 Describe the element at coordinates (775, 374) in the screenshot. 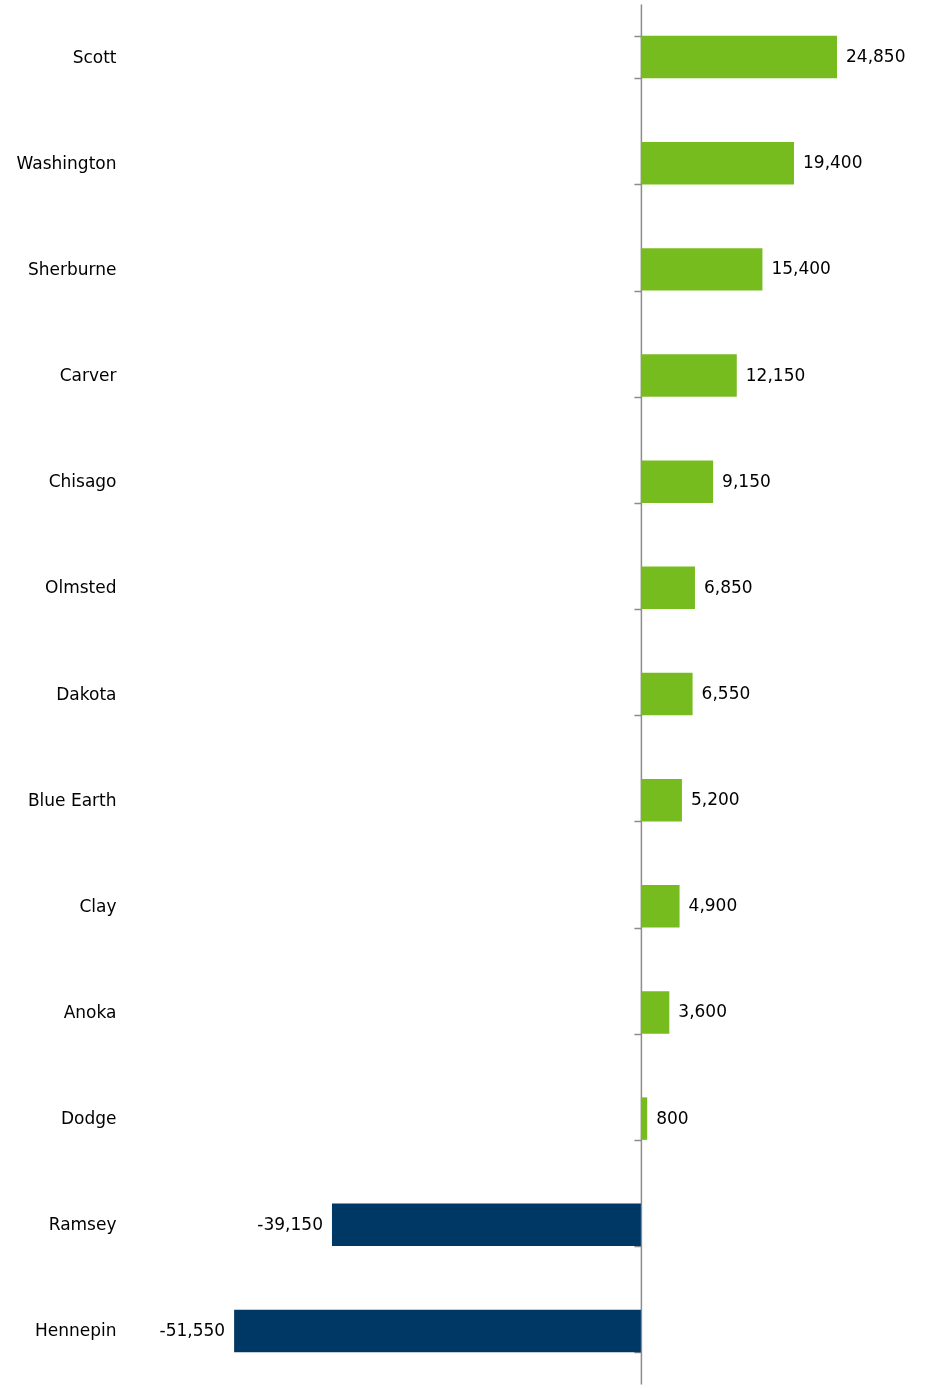

I see `data-label: 12,150` at that location.